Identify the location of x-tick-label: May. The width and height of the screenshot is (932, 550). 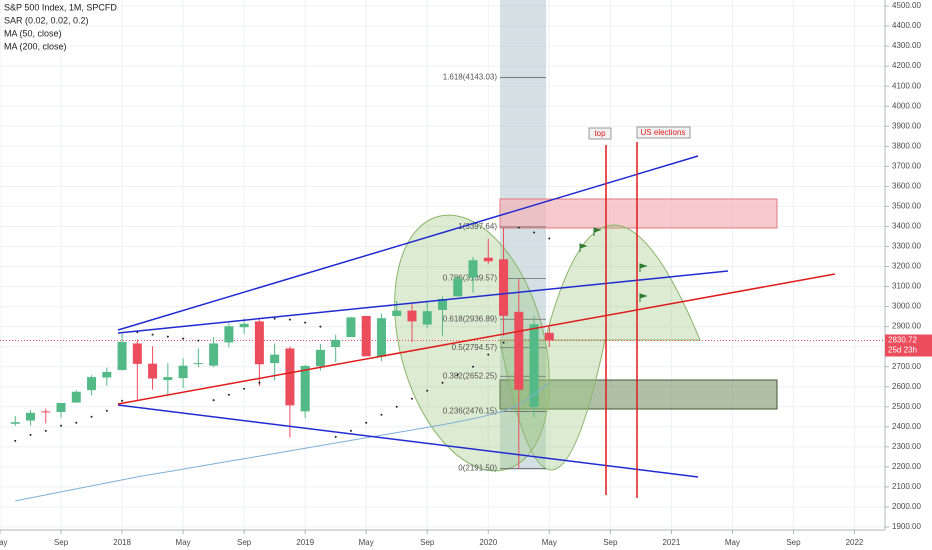
(549, 542).